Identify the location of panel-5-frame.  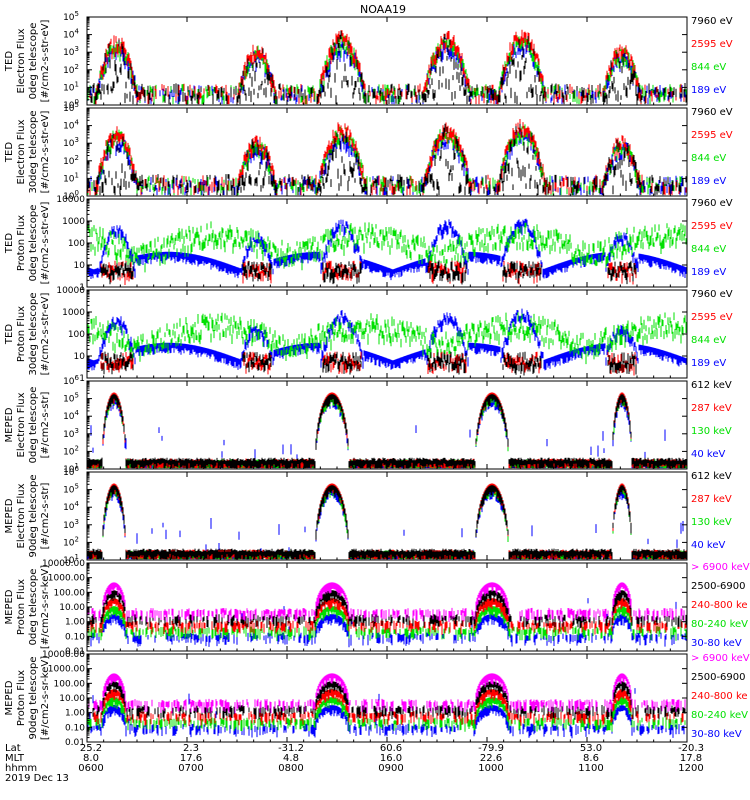
(387, 425).